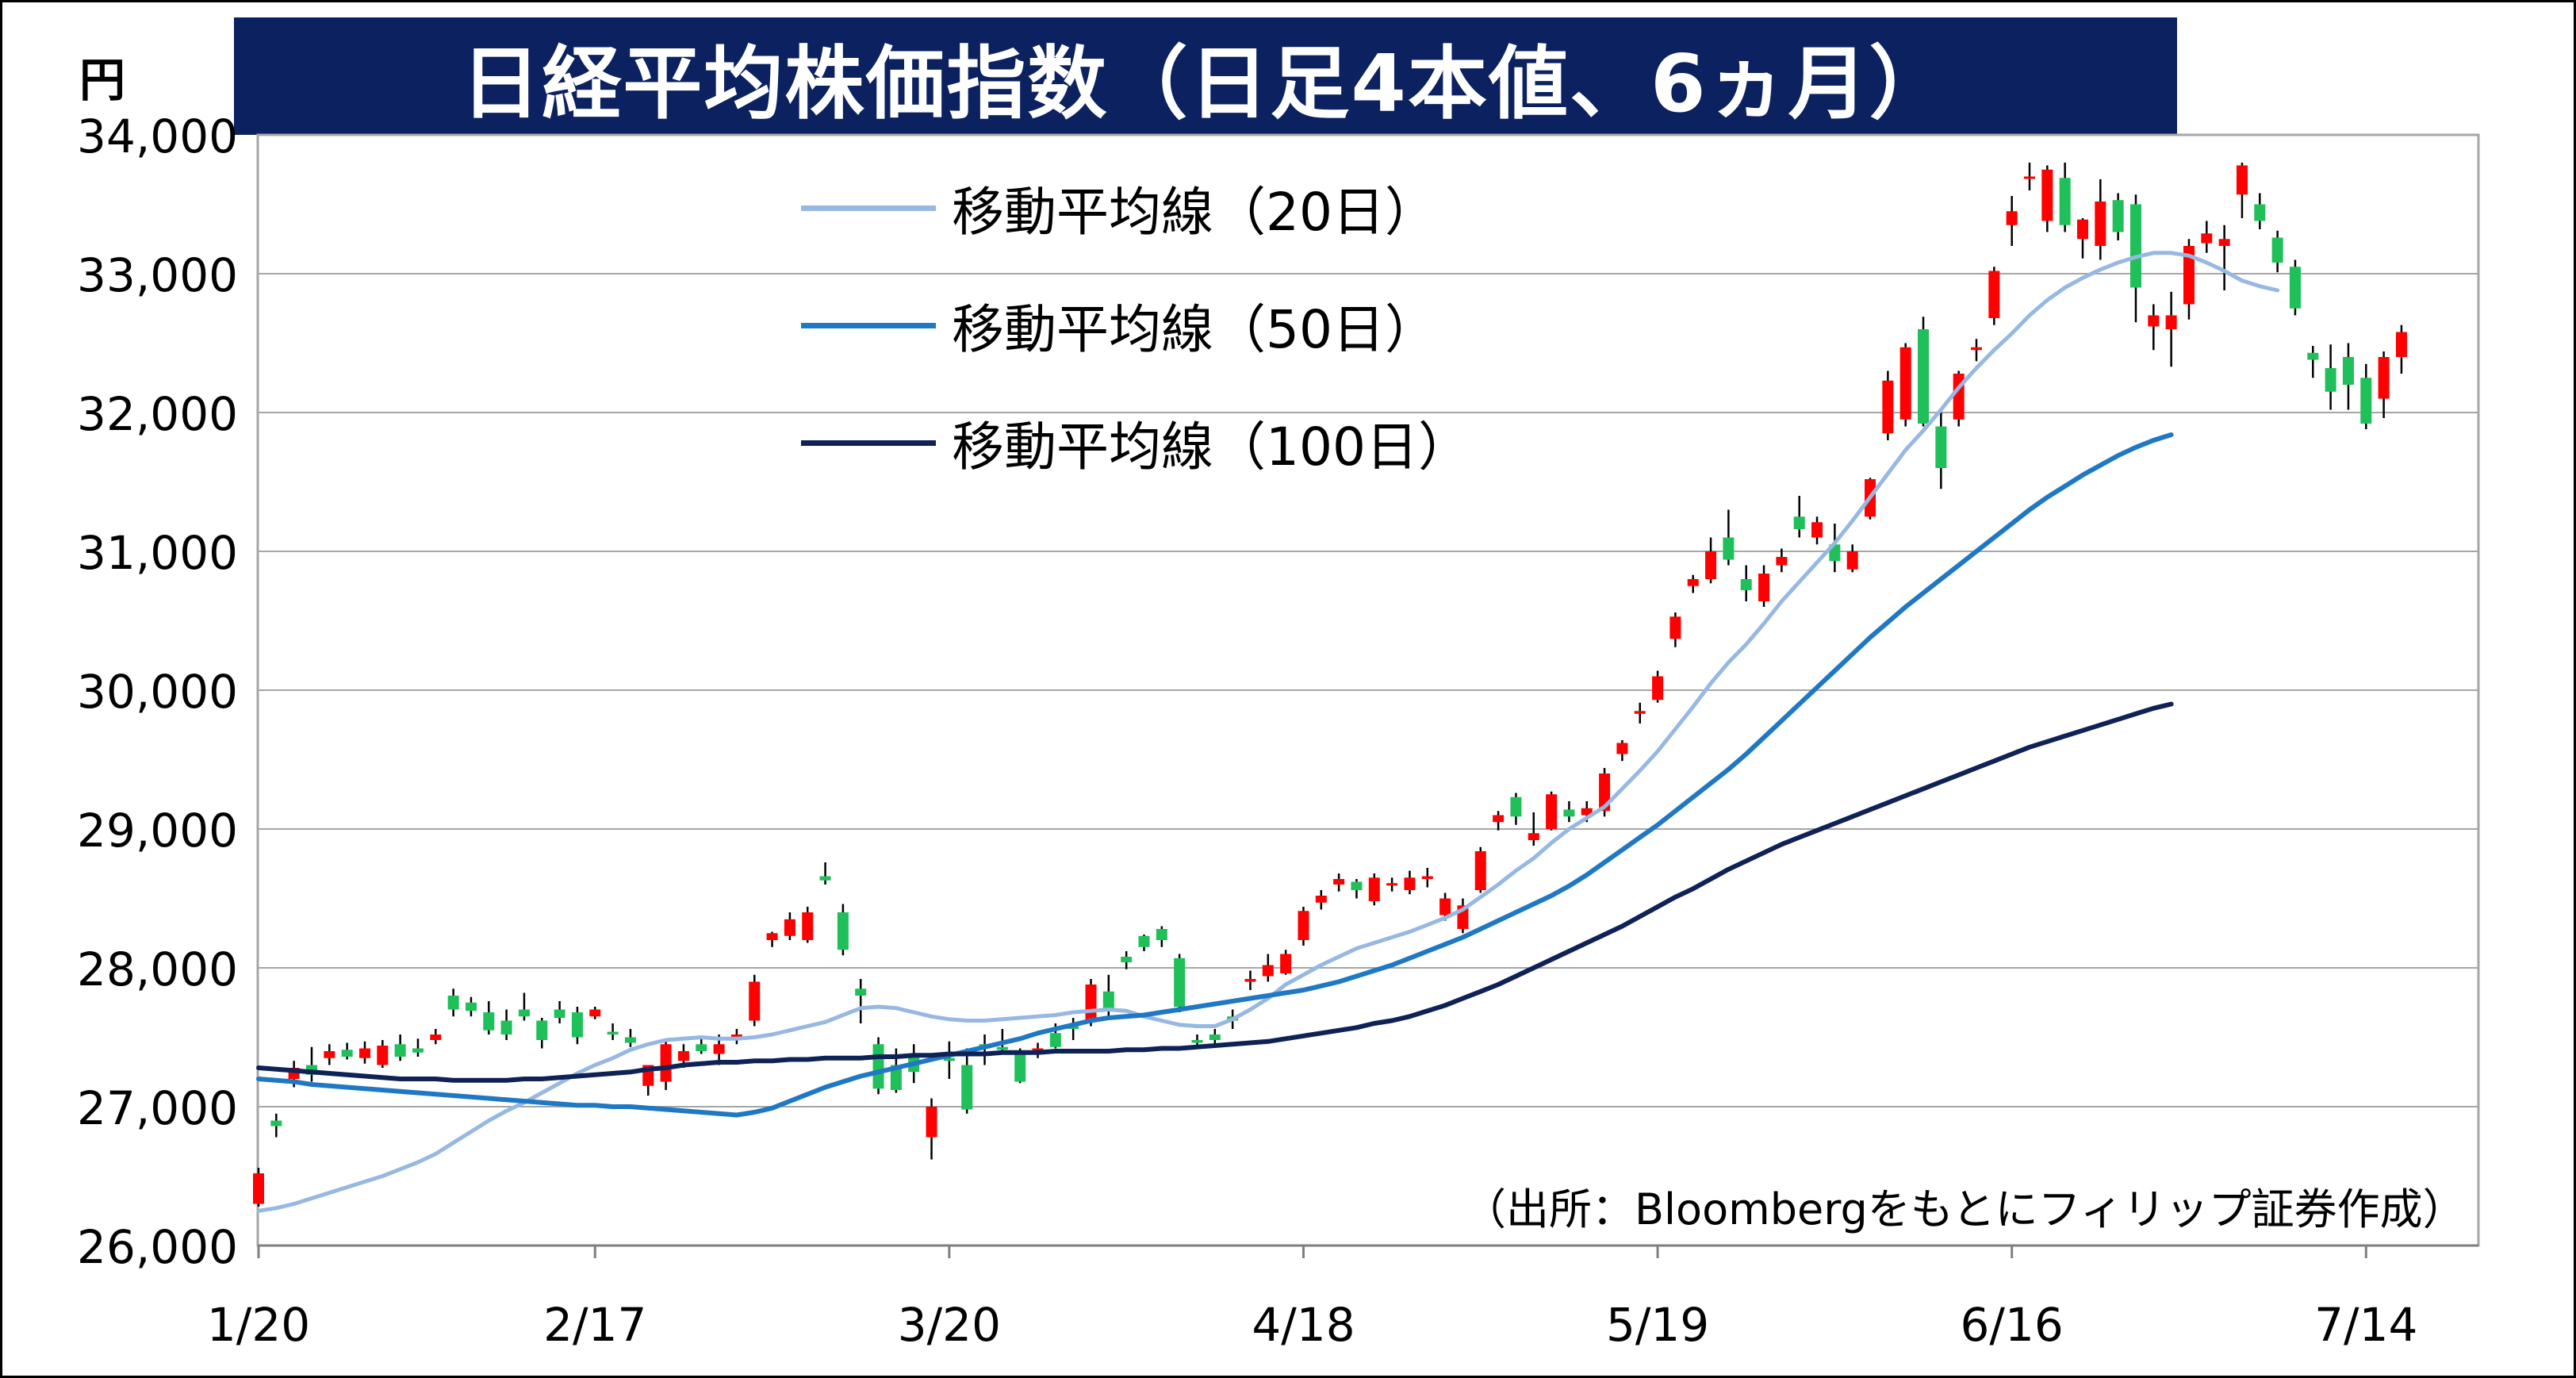 The height and width of the screenshot is (1378, 2576). What do you see at coordinates (869, 325) in the screenshot?
I see `legend-swatch-ma50` at bounding box center [869, 325].